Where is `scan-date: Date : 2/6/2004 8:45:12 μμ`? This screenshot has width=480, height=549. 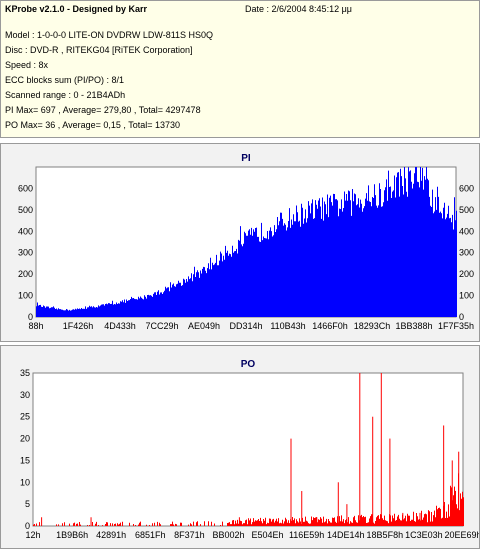 scan-date: Date : 2/6/2004 8:45:12 μμ is located at coordinates (298, 9).